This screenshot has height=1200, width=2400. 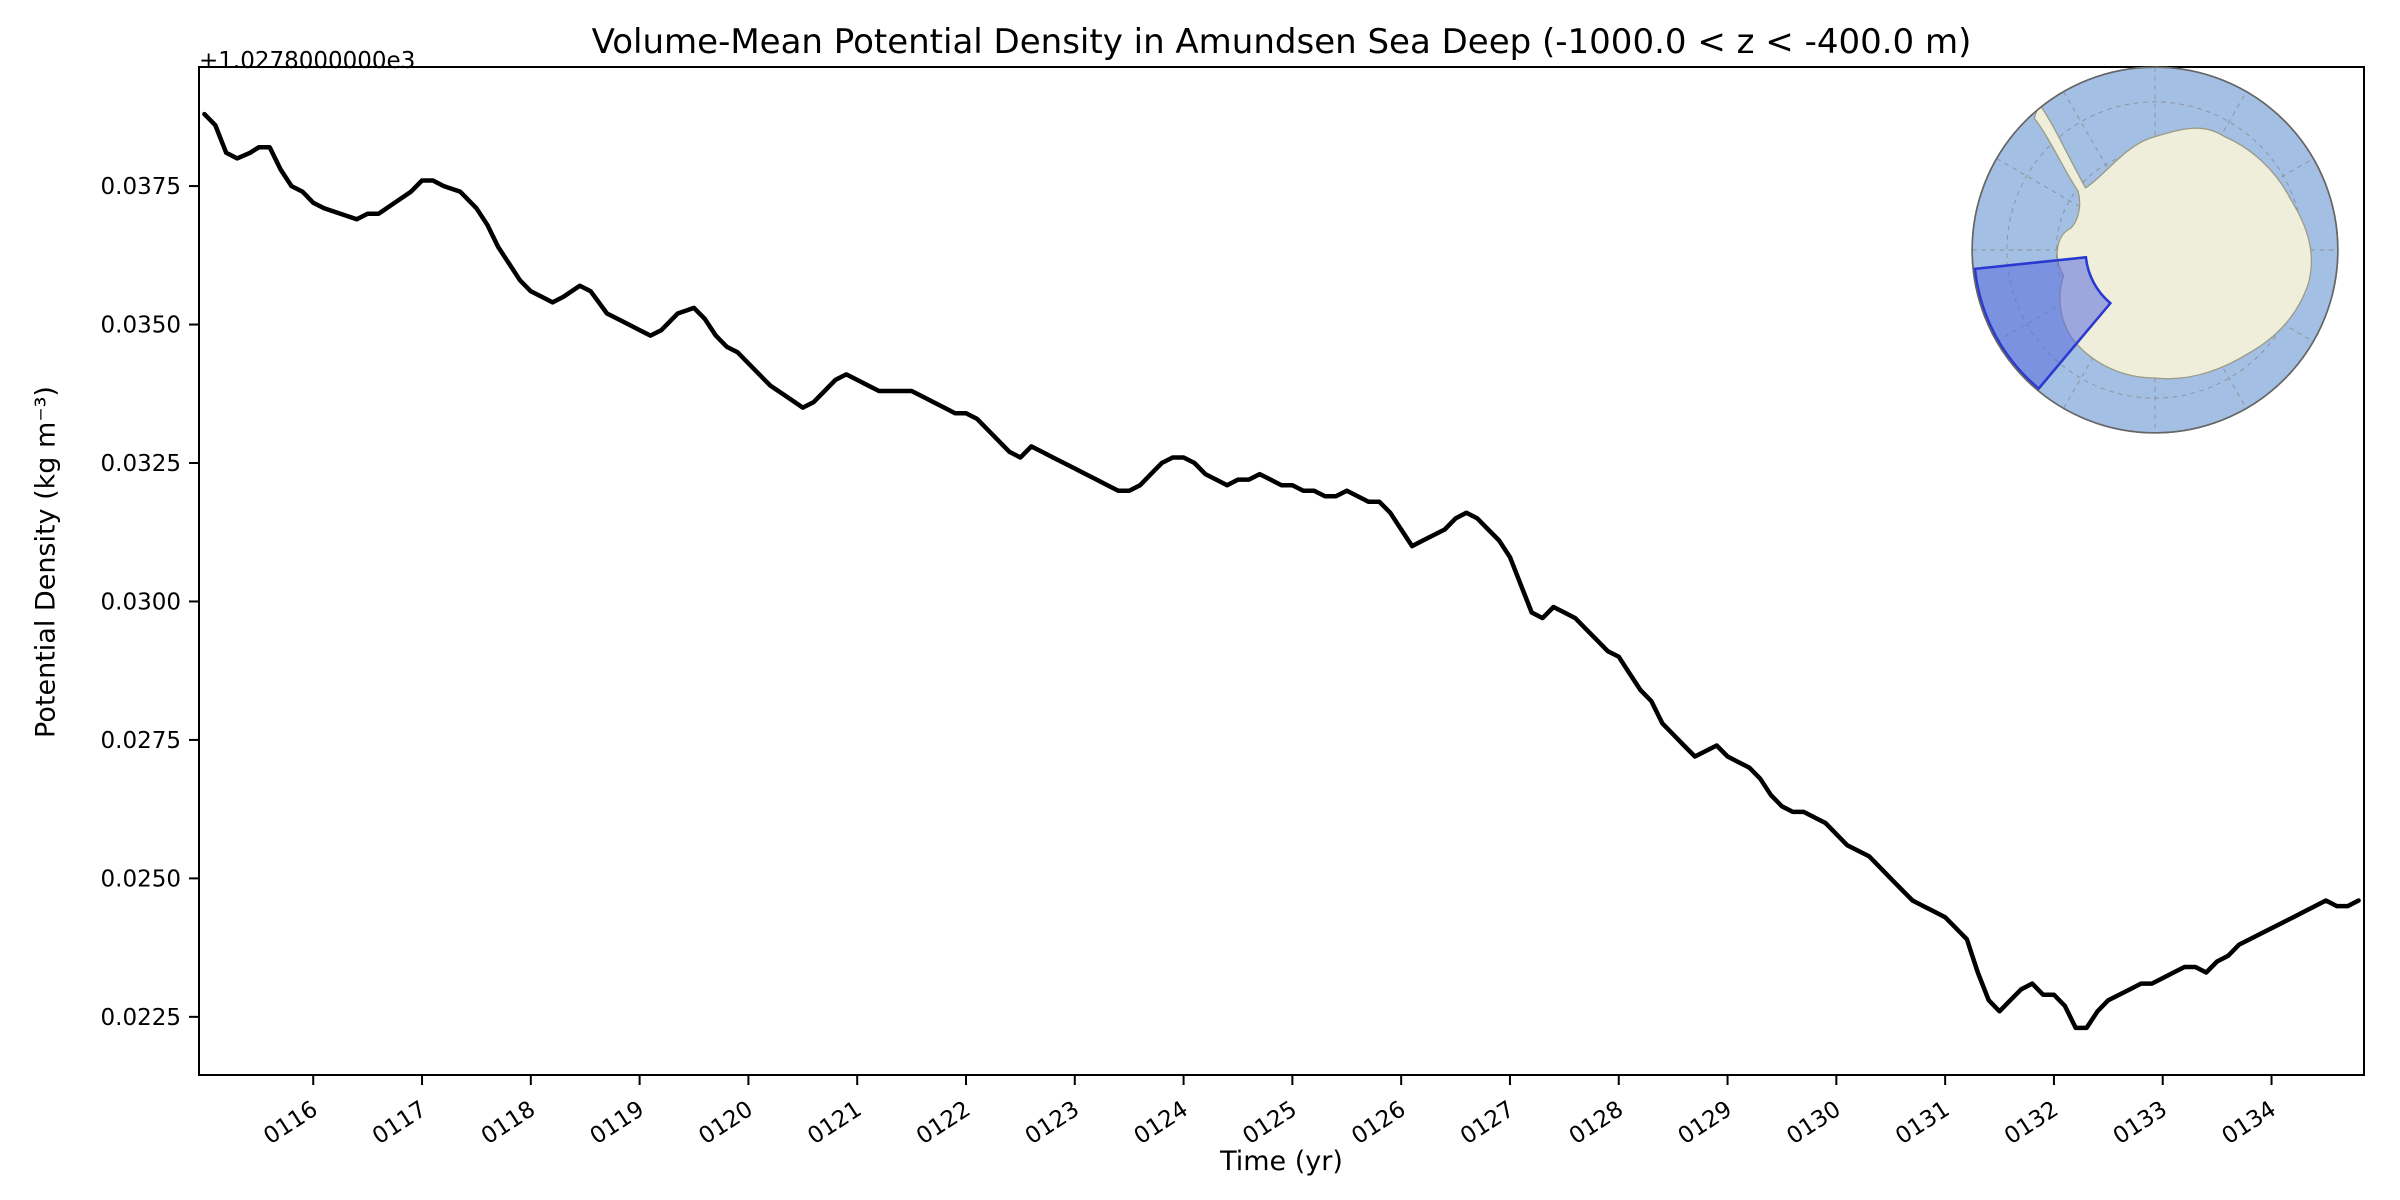 I want to click on x-tick-label: 0125, so click(x=1269, y=1123).